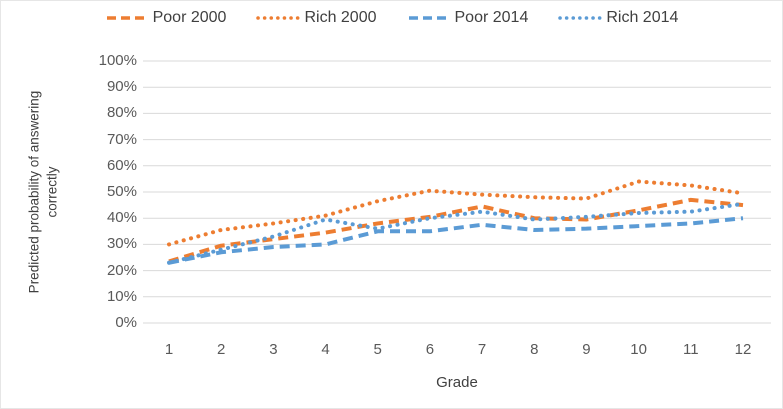 The image size is (783, 409). I want to click on y-tick-label: 70%, so click(121, 139).